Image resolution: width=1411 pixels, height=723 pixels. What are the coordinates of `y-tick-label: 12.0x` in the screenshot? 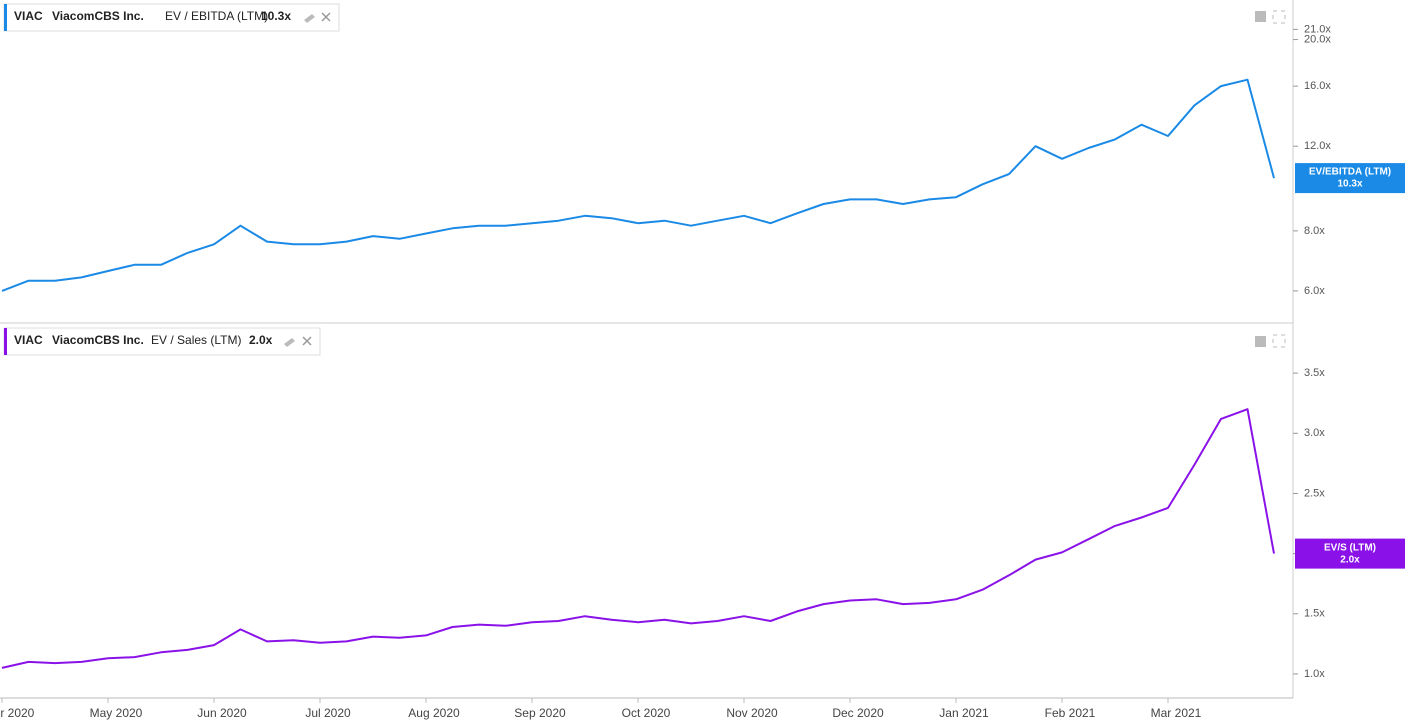 It's located at (1317, 146).